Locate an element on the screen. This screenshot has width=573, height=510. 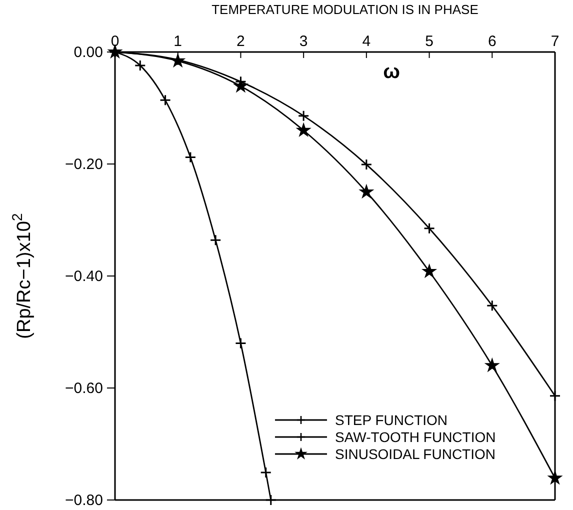
x-tick-label: 7 is located at coordinates (555, 41).